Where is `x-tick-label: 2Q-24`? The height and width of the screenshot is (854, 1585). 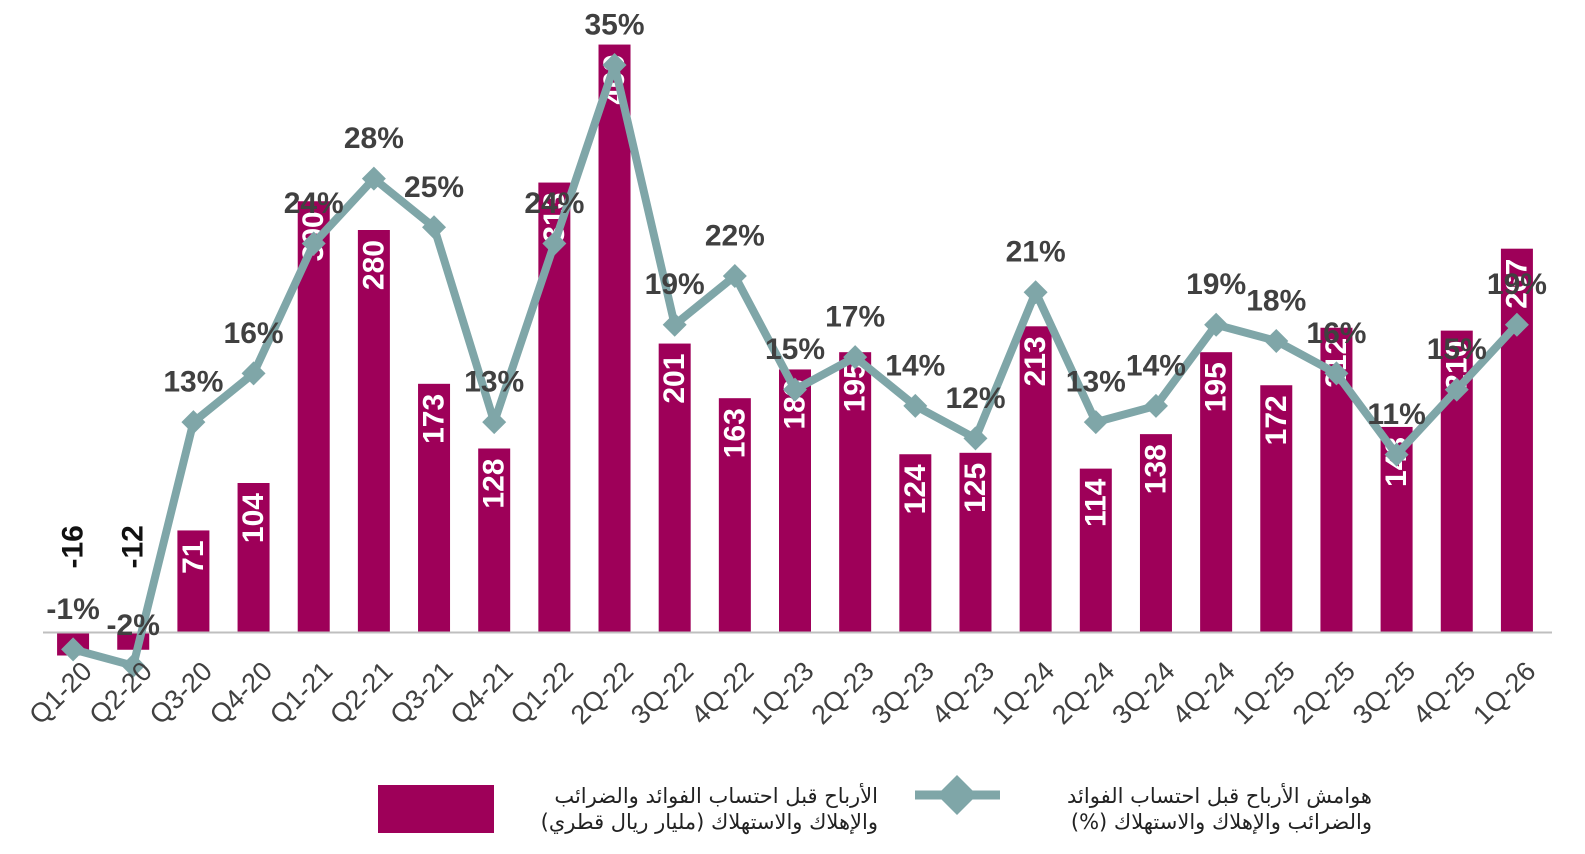 x-tick-label: 2Q-24 is located at coordinates (1083, 693).